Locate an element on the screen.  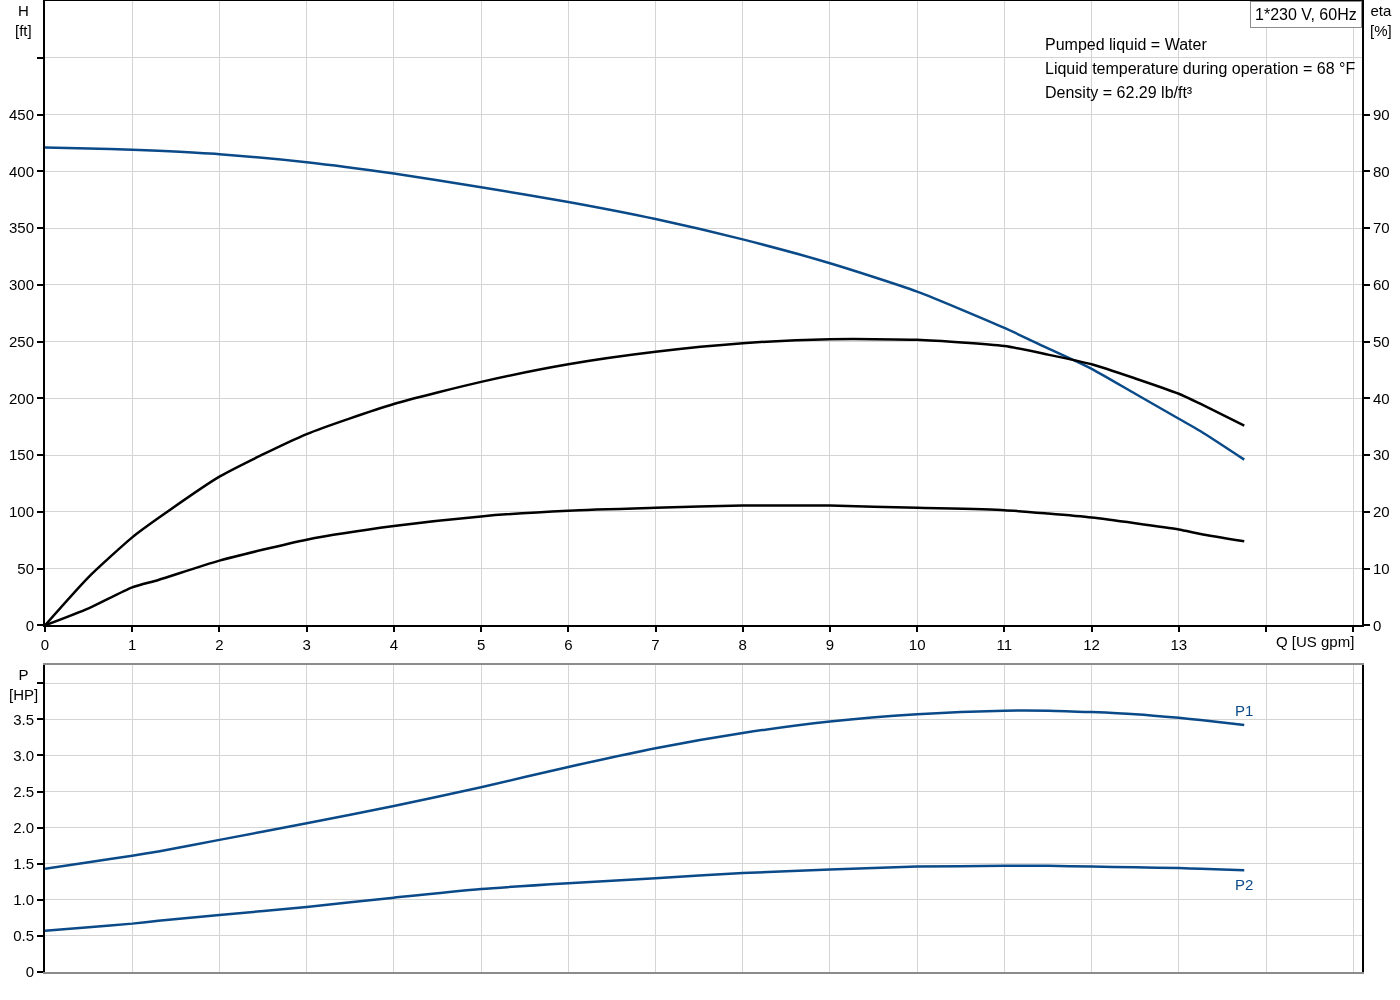
y2-tick-label: 20 is located at coordinates (1381, 512).